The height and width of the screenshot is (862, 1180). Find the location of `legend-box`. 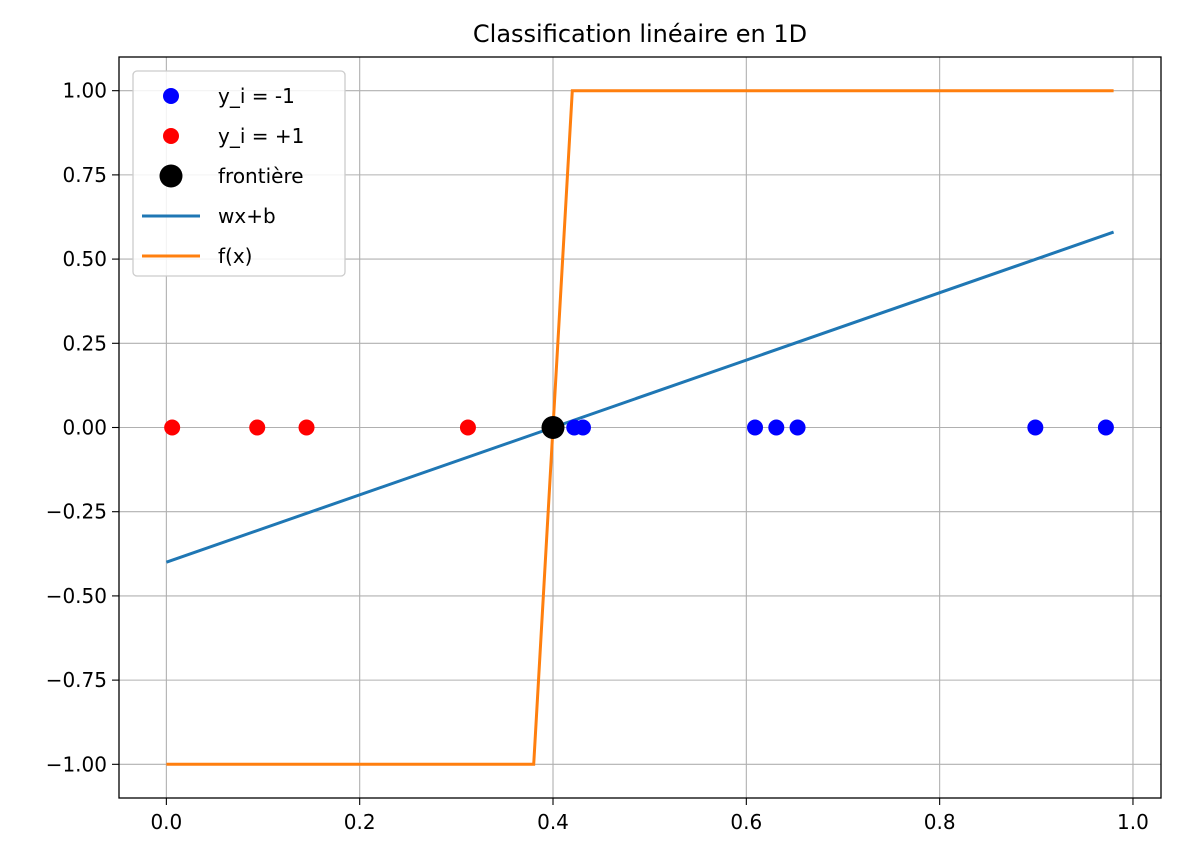

legend-box is located at coordinates (239, 173).